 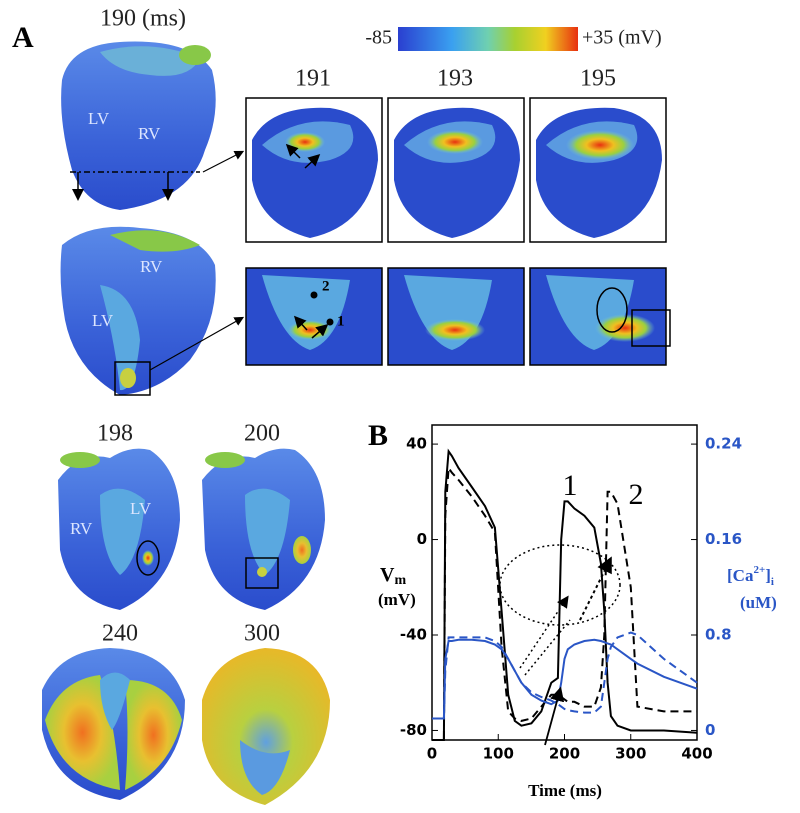 What do you see at coordinates (432, 754) in the screenshot?
I see `x-tick-label: 0` at bounding box center [432, 754].